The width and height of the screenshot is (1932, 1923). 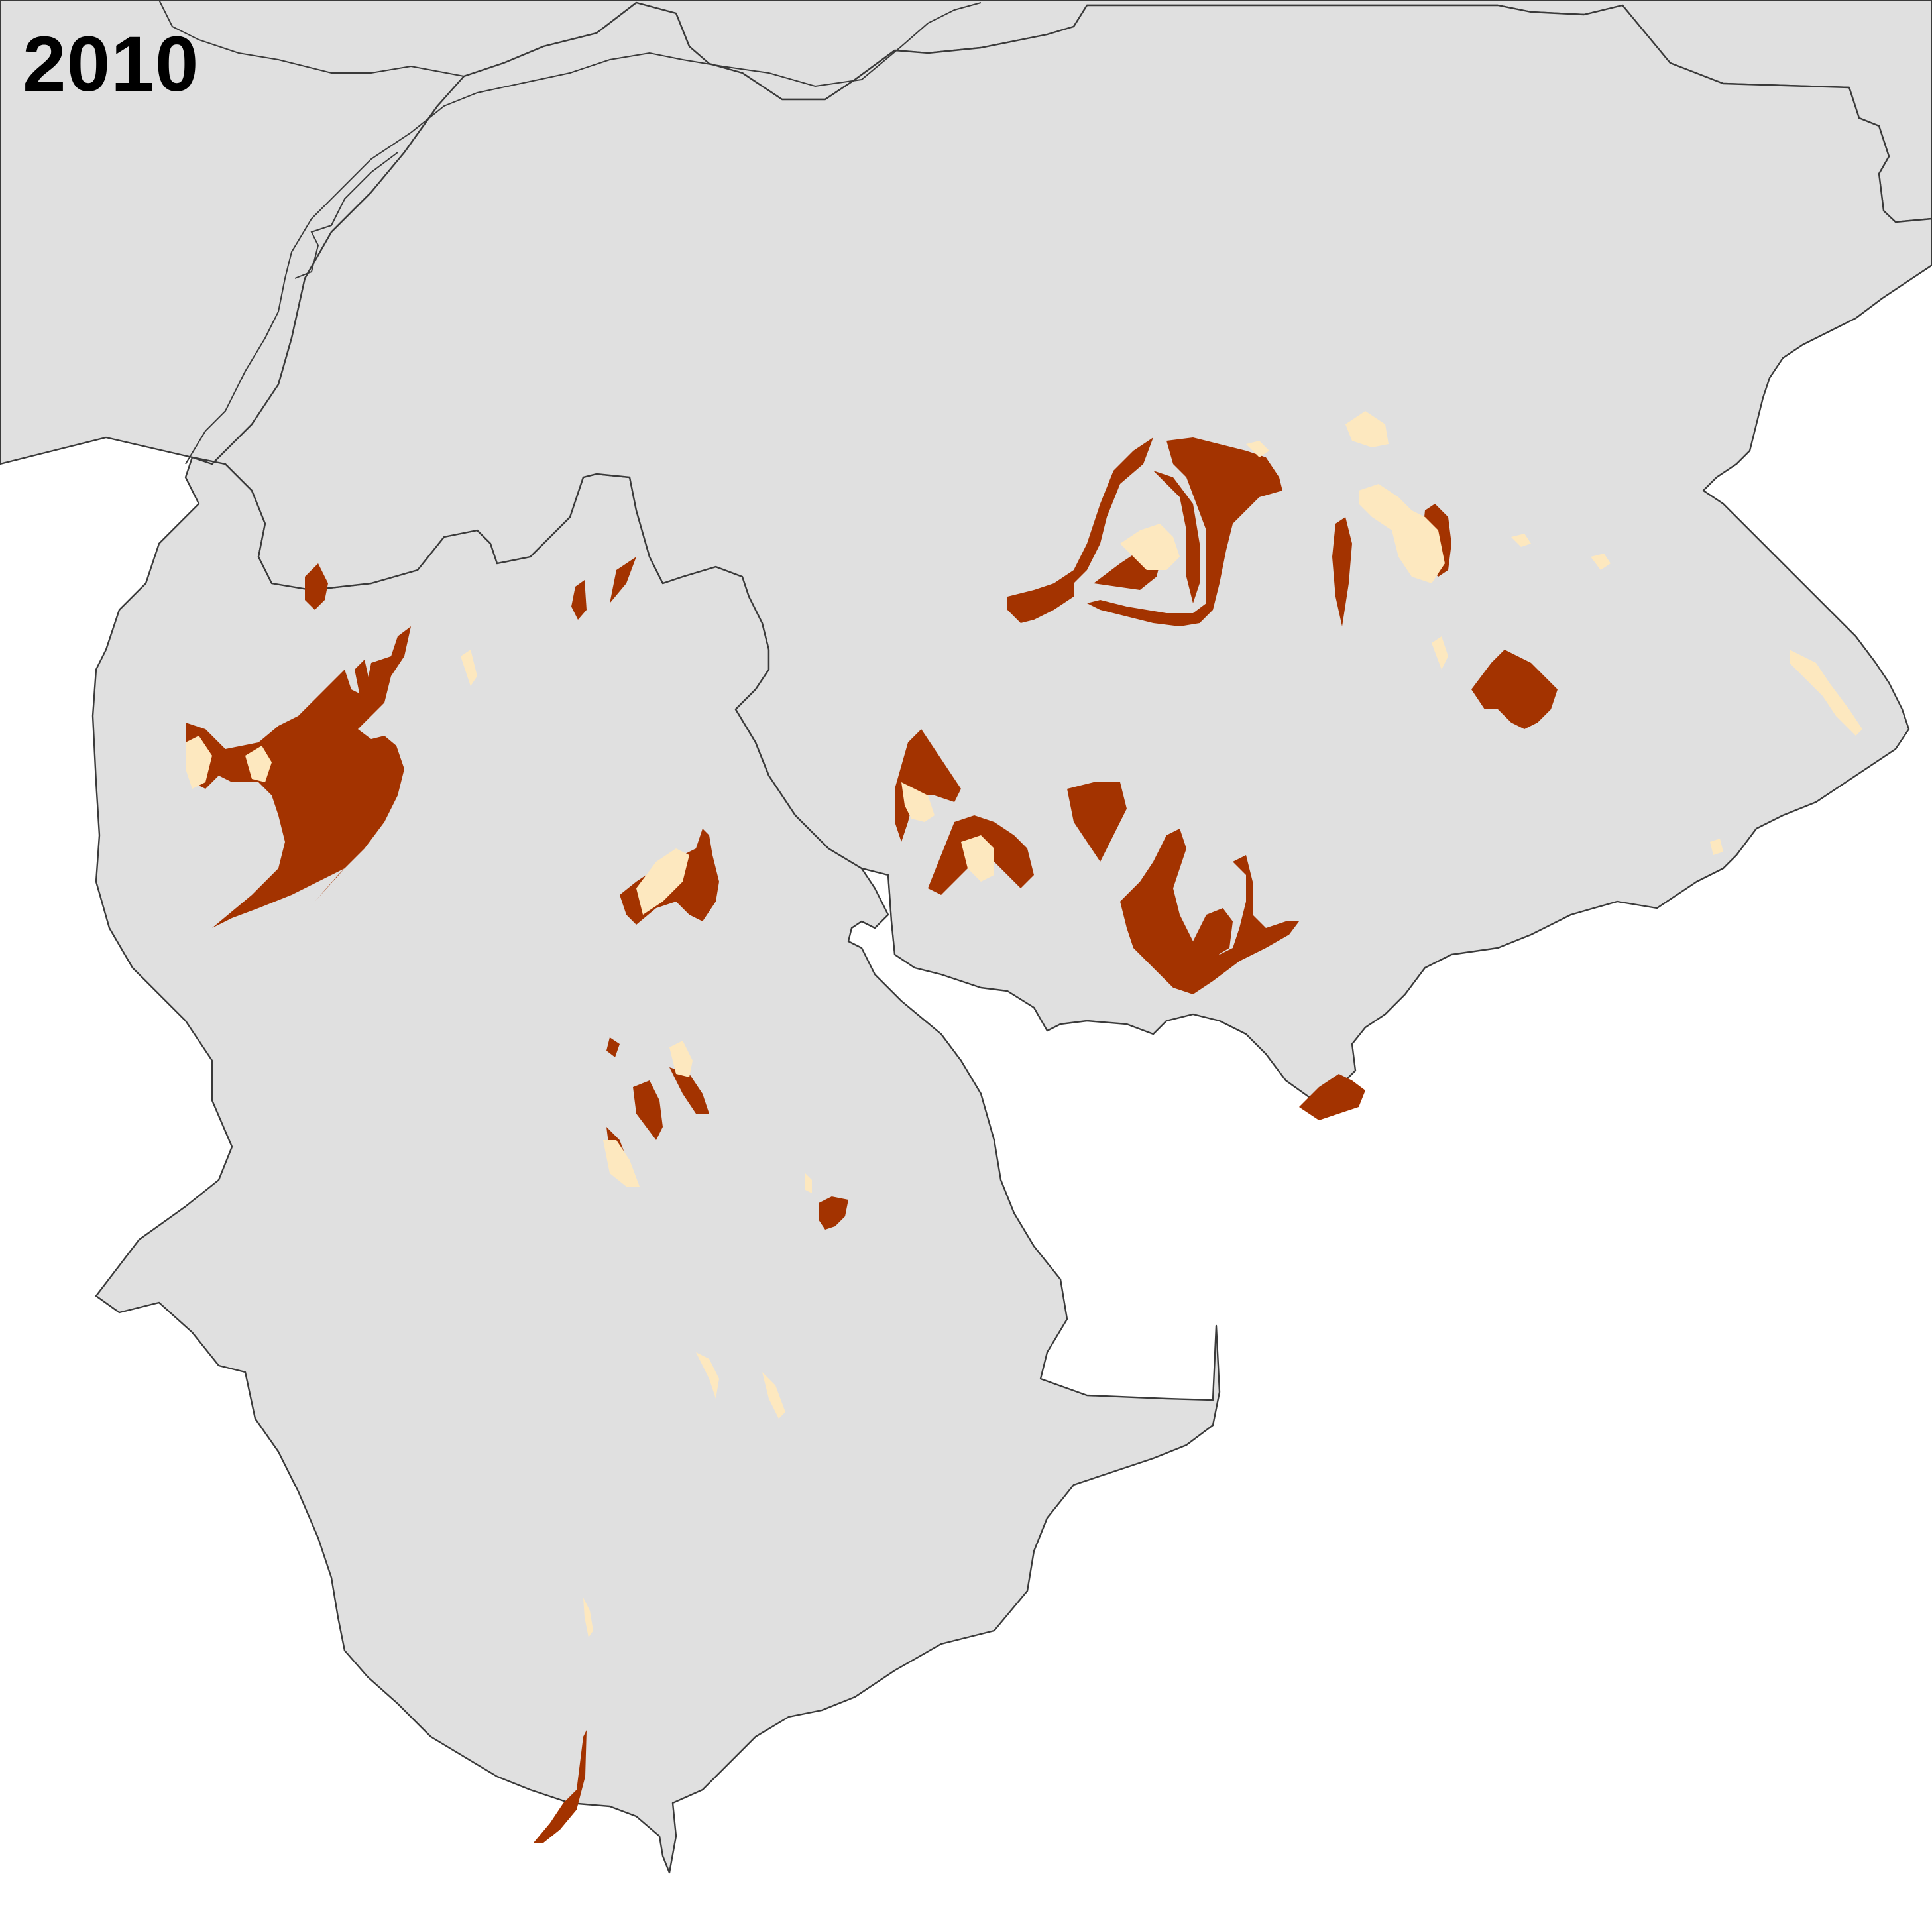 I want to click on dark-patch-east-sliver, so click(x=1342, y=571).